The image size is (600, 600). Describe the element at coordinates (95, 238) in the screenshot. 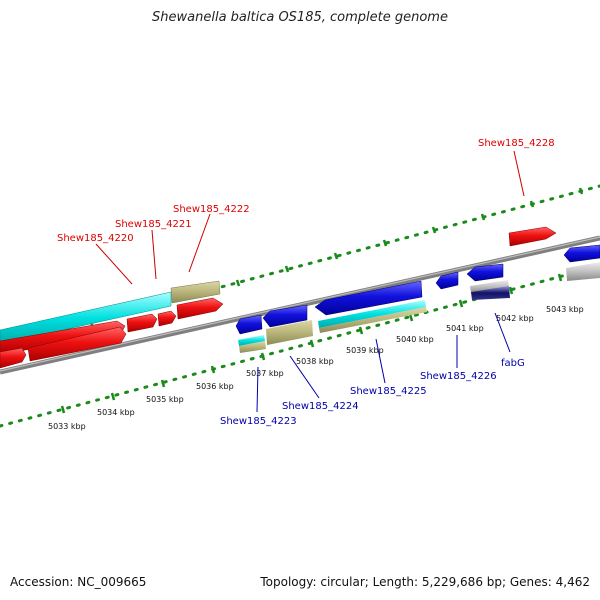

I see `gene-label-shew185-4220: Shew185_4220` at that location.